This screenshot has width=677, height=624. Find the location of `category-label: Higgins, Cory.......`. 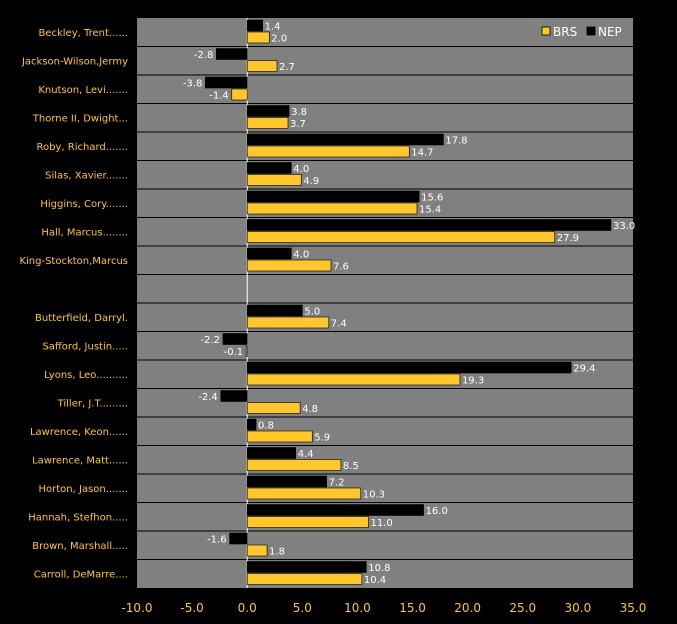

category-label: Higgins, Cory....... is located at coordinates (84, 204).